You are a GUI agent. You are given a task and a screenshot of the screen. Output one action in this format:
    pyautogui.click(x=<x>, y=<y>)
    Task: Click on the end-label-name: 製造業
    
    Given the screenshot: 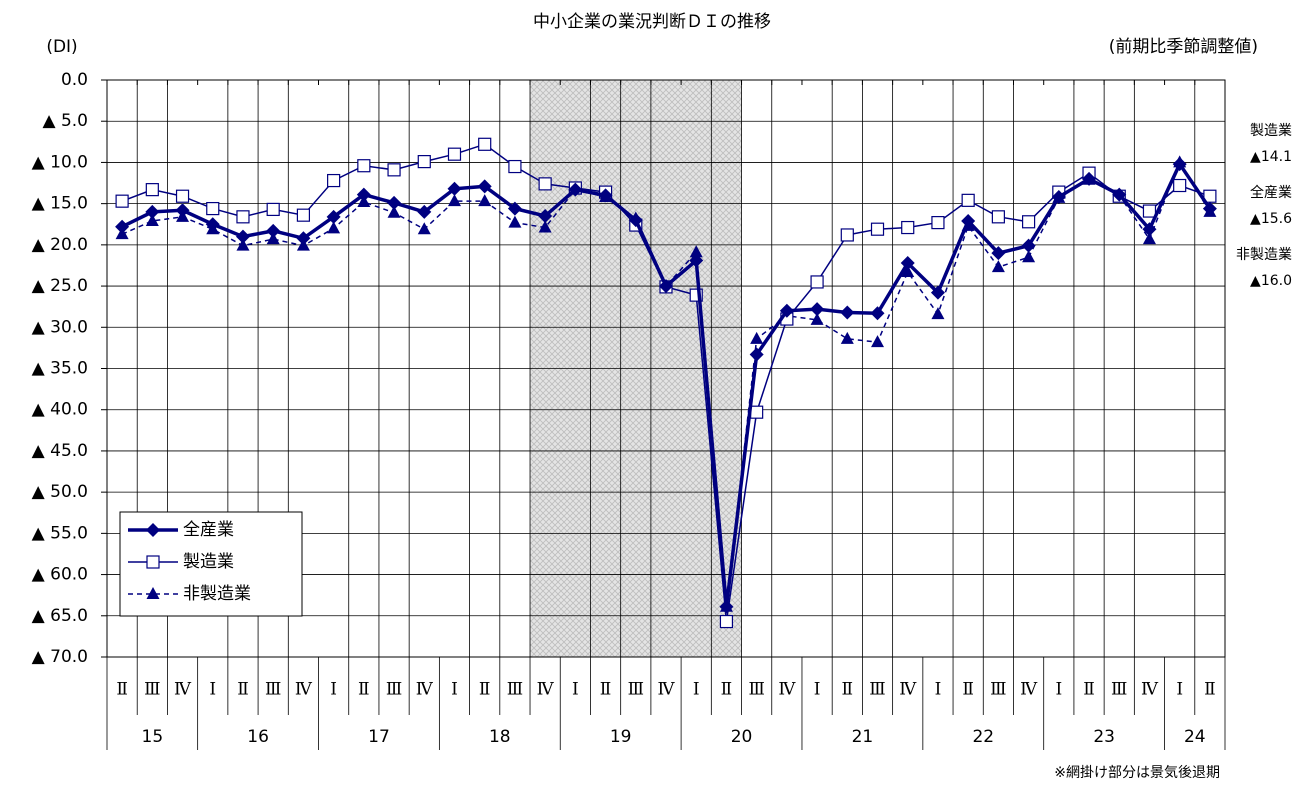 What is the action you would take?
    pyautogui.click(x=1271, y=131)
    